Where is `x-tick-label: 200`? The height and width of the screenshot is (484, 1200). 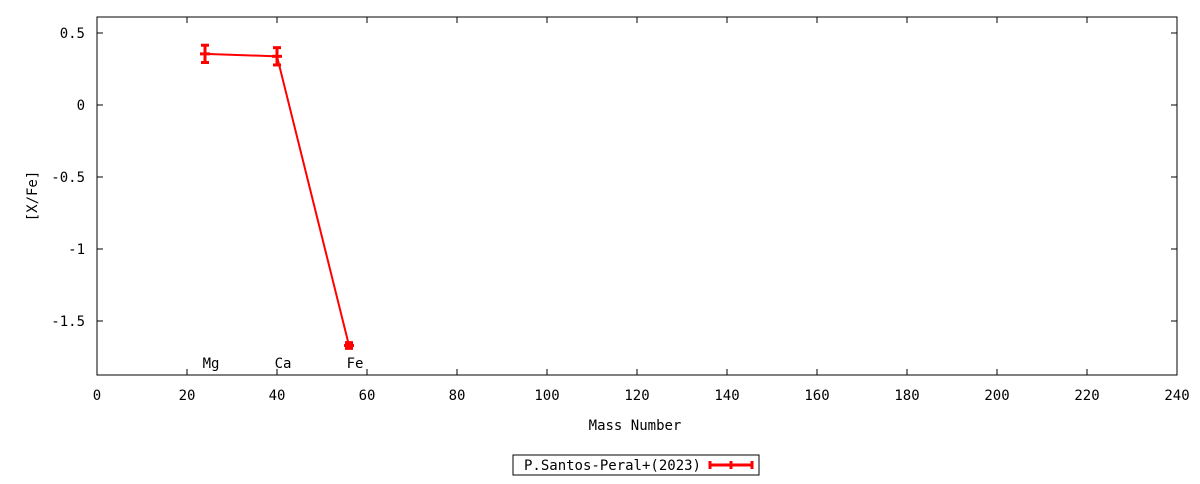 x-tick-label: 200 is located at coordinates (996, 396).